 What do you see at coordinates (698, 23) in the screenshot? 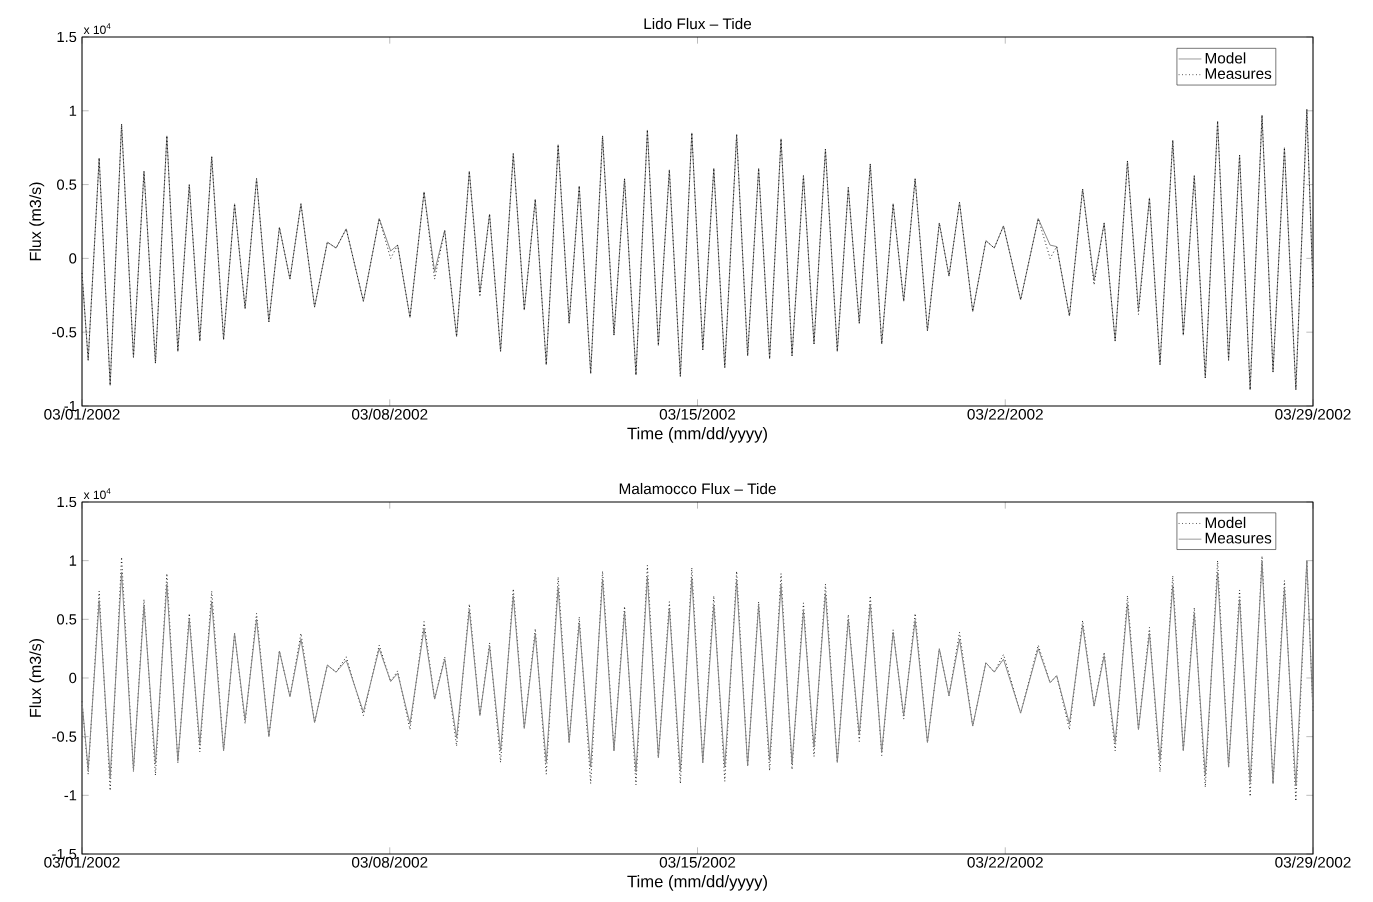
I see `chart-title: Lido Flux – Tide` at bounding box center [698, 23].